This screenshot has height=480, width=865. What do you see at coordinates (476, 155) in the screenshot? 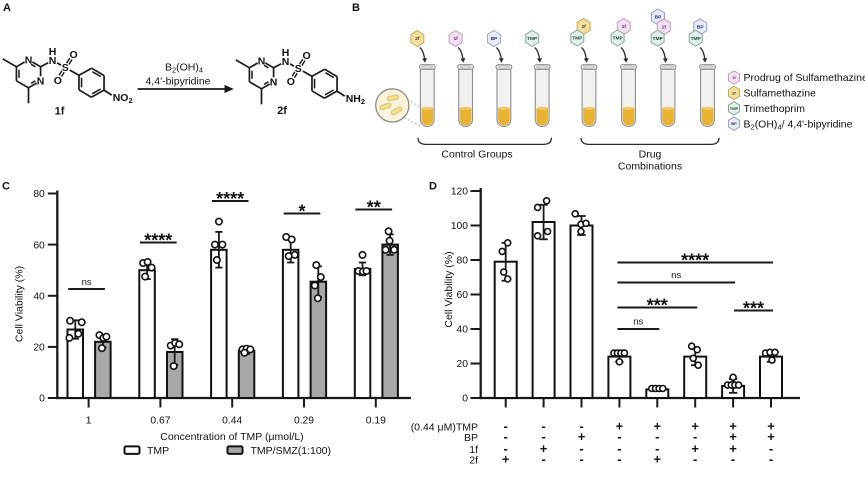
I see `svg-text: Control Groups` at bounding box center [476, 155].